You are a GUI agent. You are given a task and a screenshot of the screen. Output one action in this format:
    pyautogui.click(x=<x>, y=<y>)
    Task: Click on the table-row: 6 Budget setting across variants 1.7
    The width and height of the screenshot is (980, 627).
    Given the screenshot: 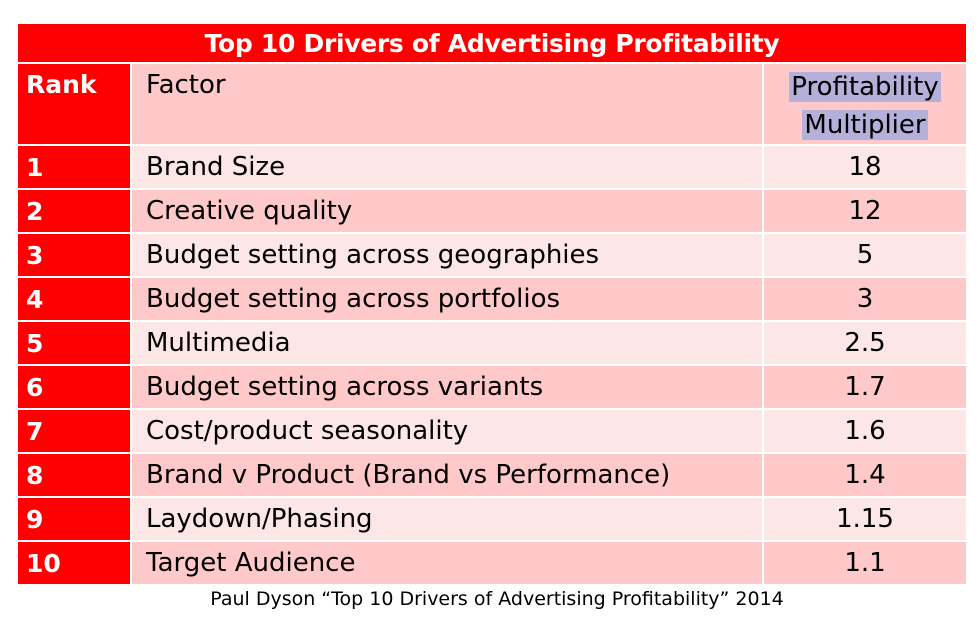 What is the action you would take?
    pyautogui.click(x=492, y=387)
    